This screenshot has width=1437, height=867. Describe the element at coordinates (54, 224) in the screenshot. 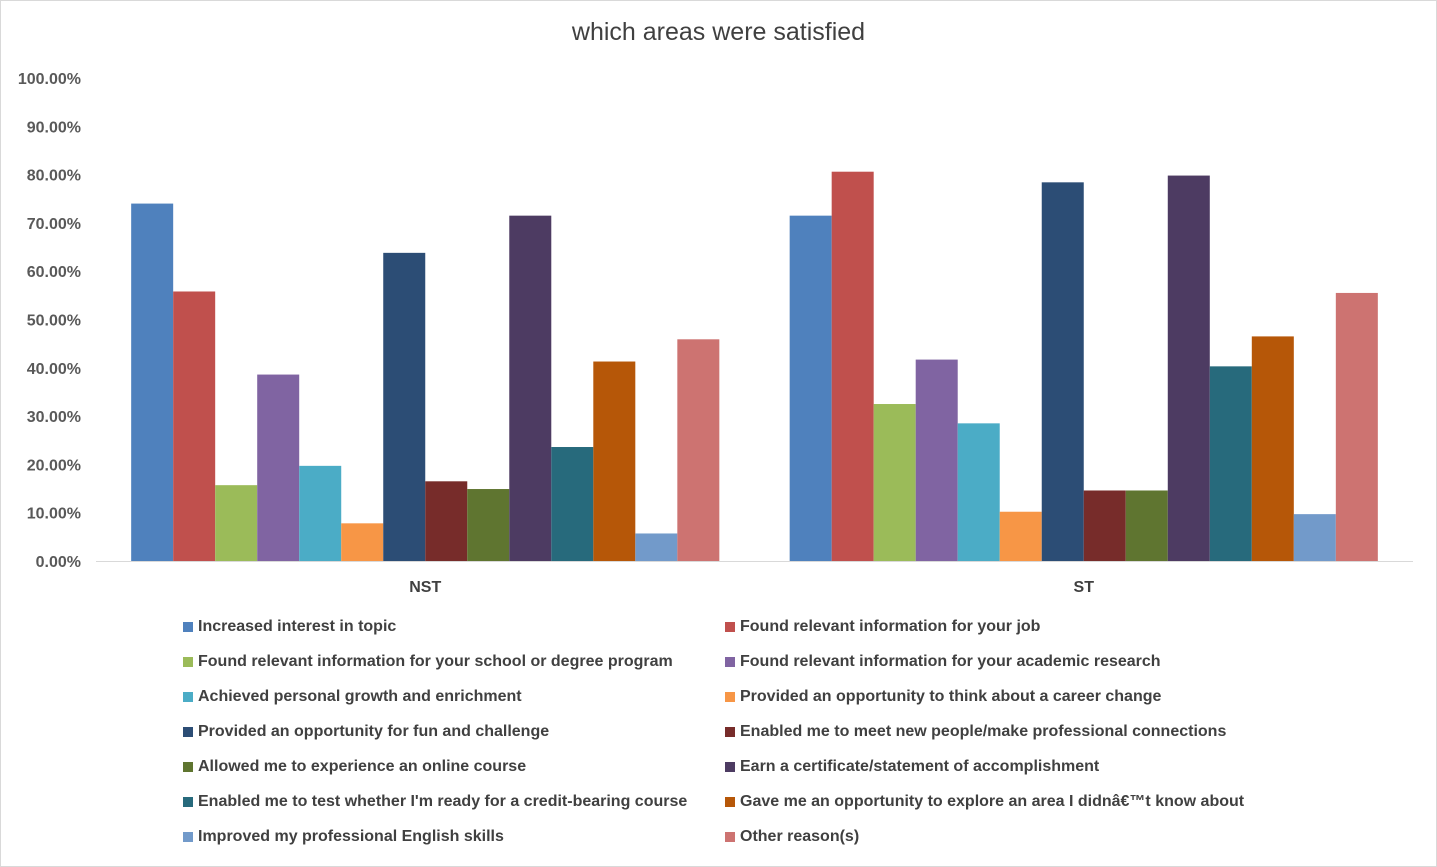

I see `y-tick-label: 70.00%` at that location.